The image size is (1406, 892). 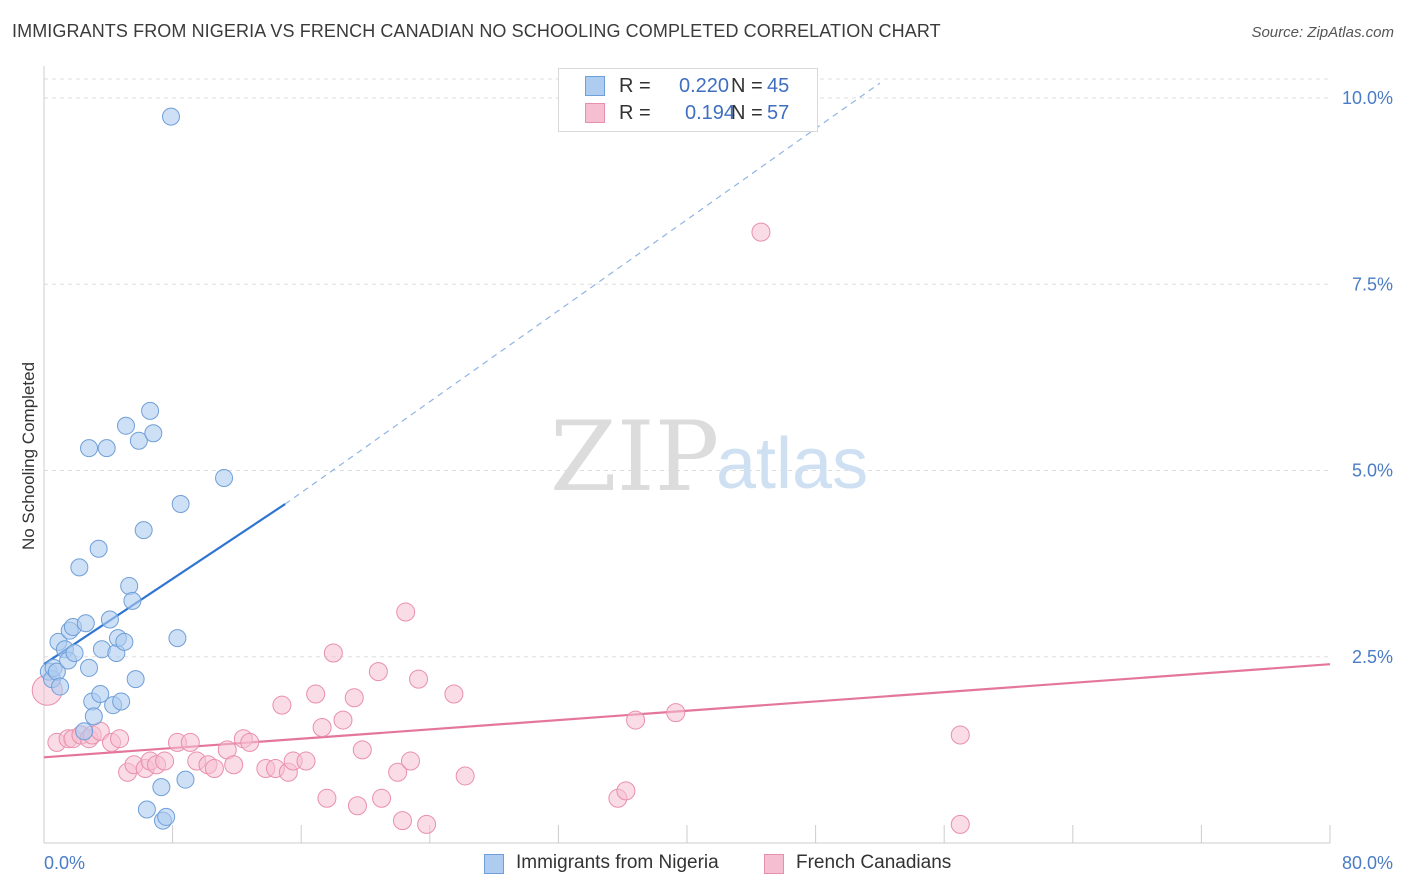 I want to click on legend-r-value: 0.194, so click(x=710, y=112).